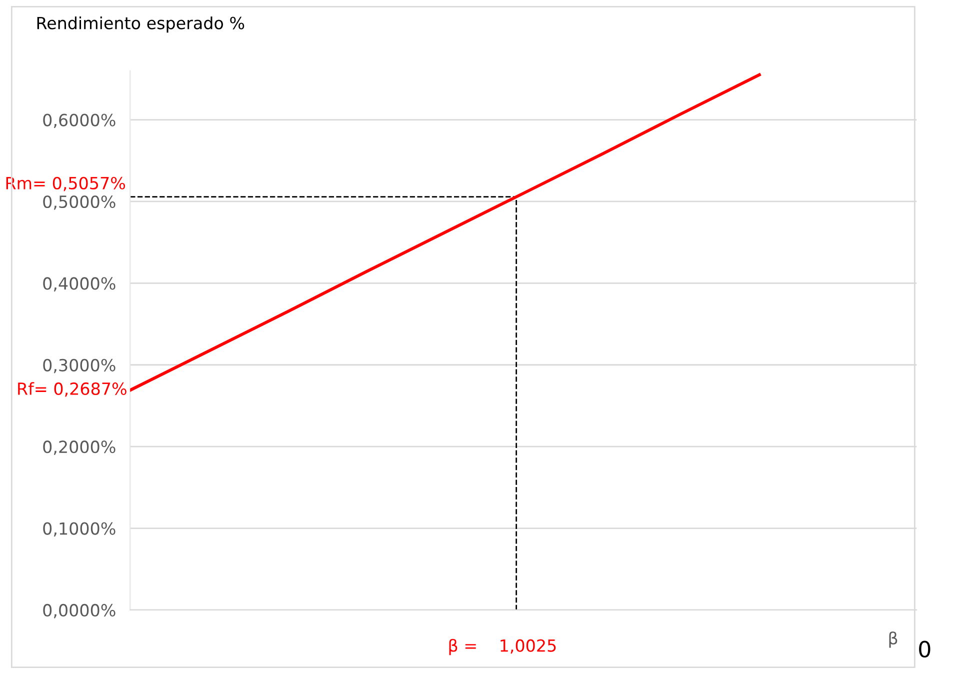  I want to click on y-tick-label: 0,1000%, so click(79, 529).